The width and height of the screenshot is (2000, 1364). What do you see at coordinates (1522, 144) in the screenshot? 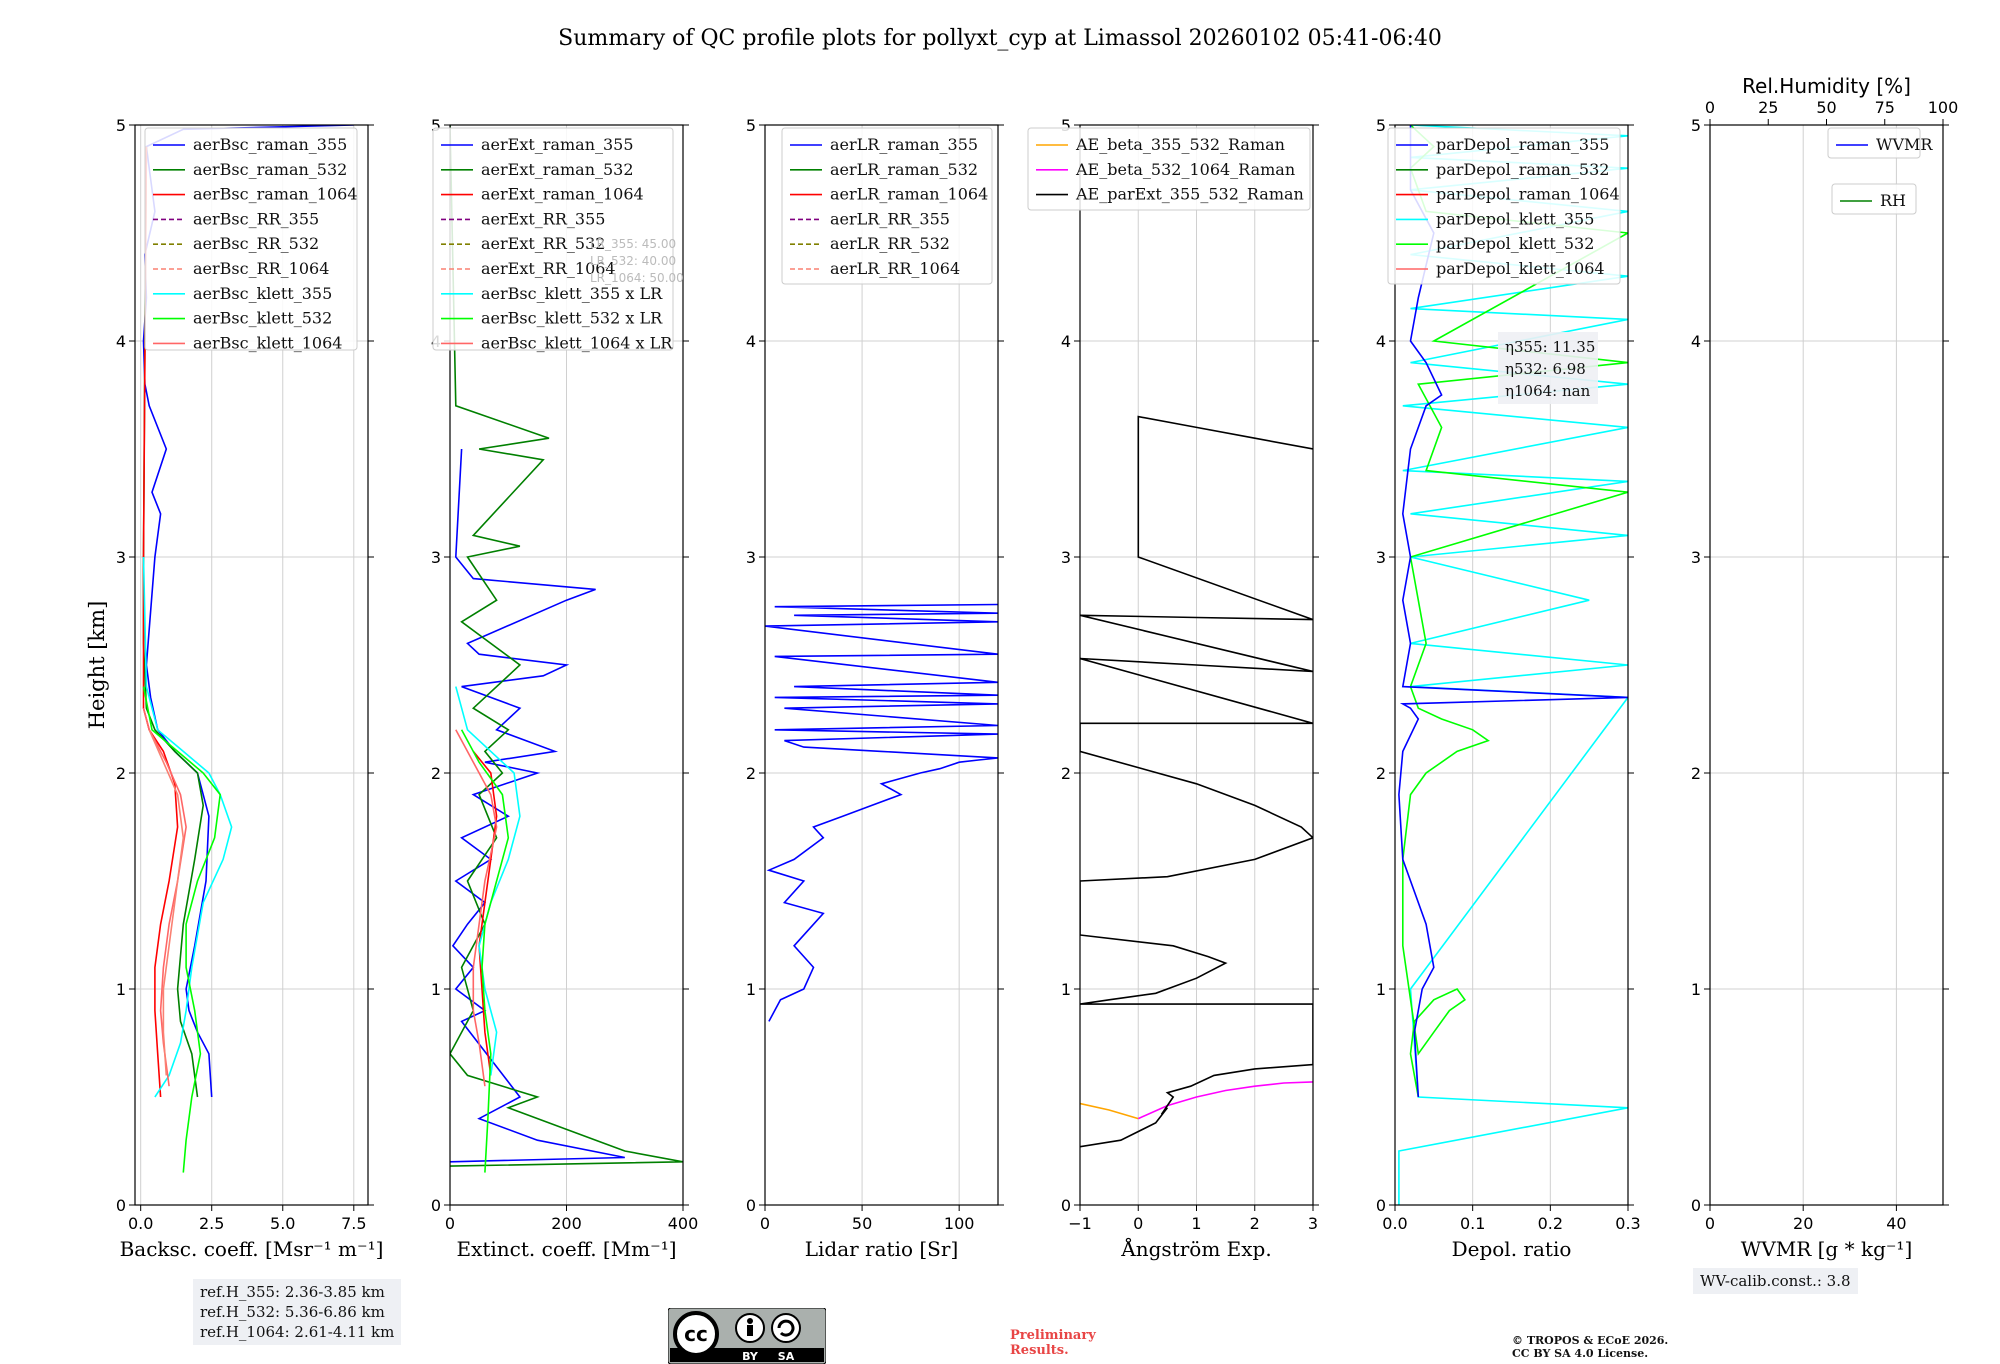
I see `legend-label: parDepol_raman_355` at bounding box center [1522, 144].